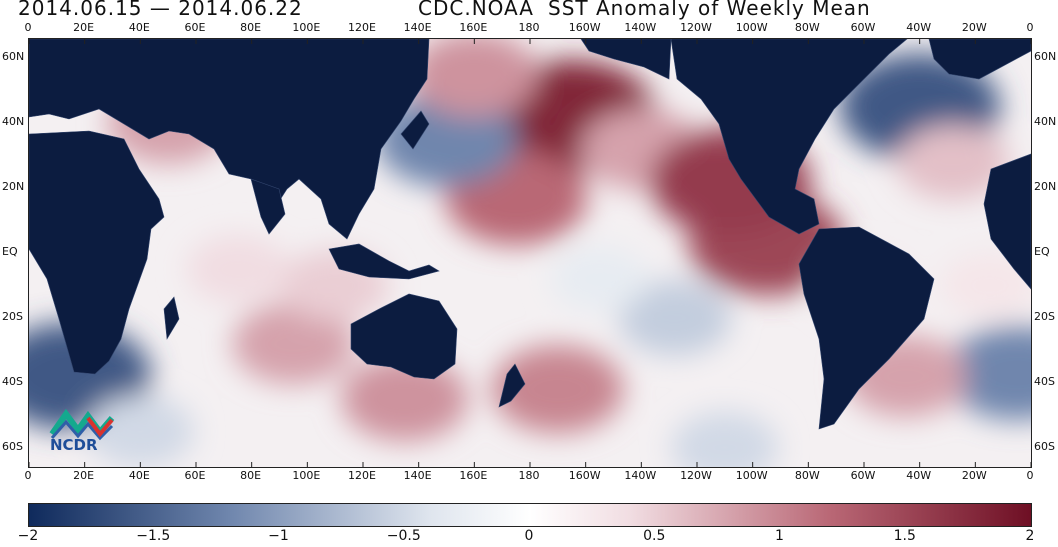  What do you see at coordinates (306, 27) in the screenshot?
I see `lon-label-top: 100E` at bounding box center [306, 27].